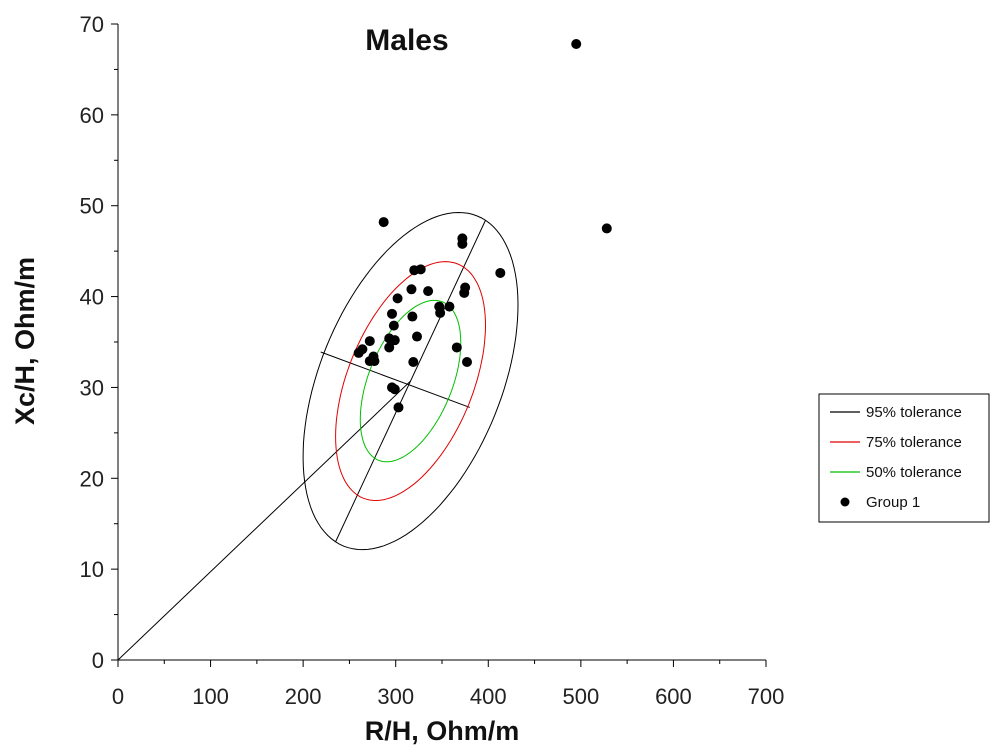  Describe the element at coordinates (98, 660) in the screenshot. I see `y-tick-label: 0` at that location.